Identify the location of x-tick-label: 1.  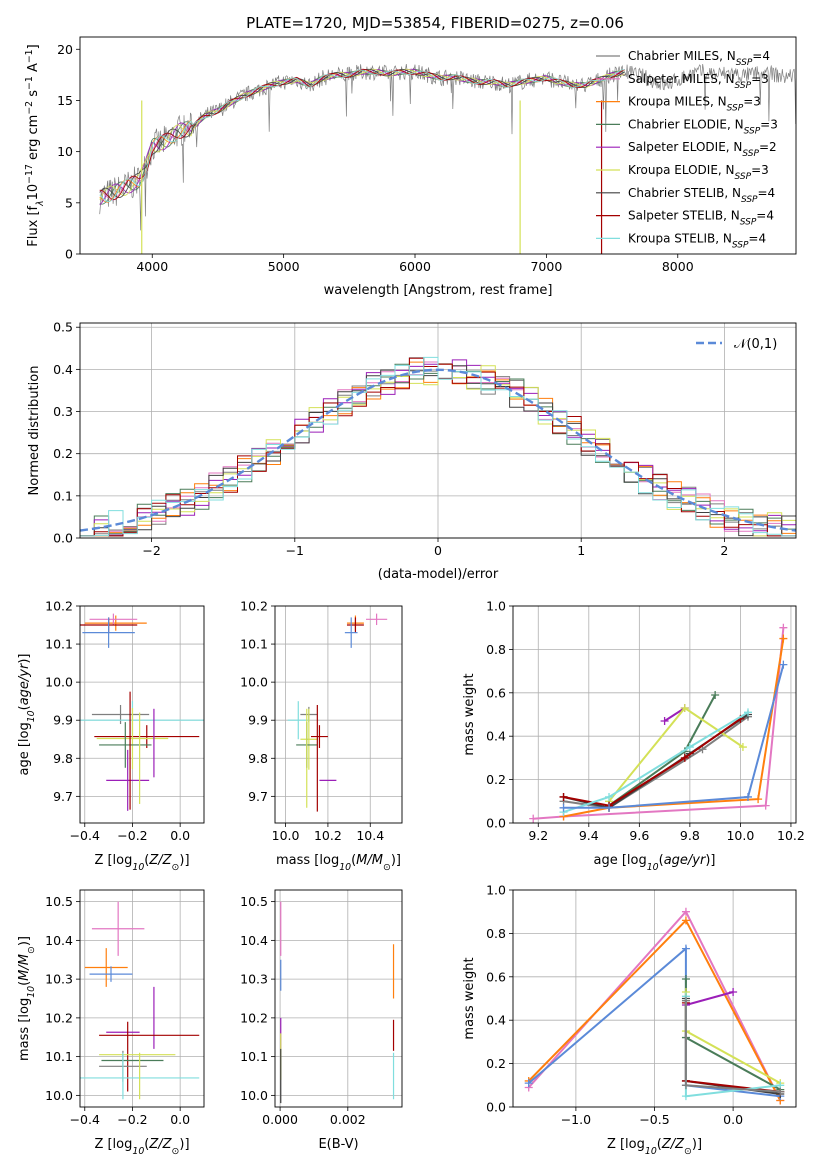
(581, 550).